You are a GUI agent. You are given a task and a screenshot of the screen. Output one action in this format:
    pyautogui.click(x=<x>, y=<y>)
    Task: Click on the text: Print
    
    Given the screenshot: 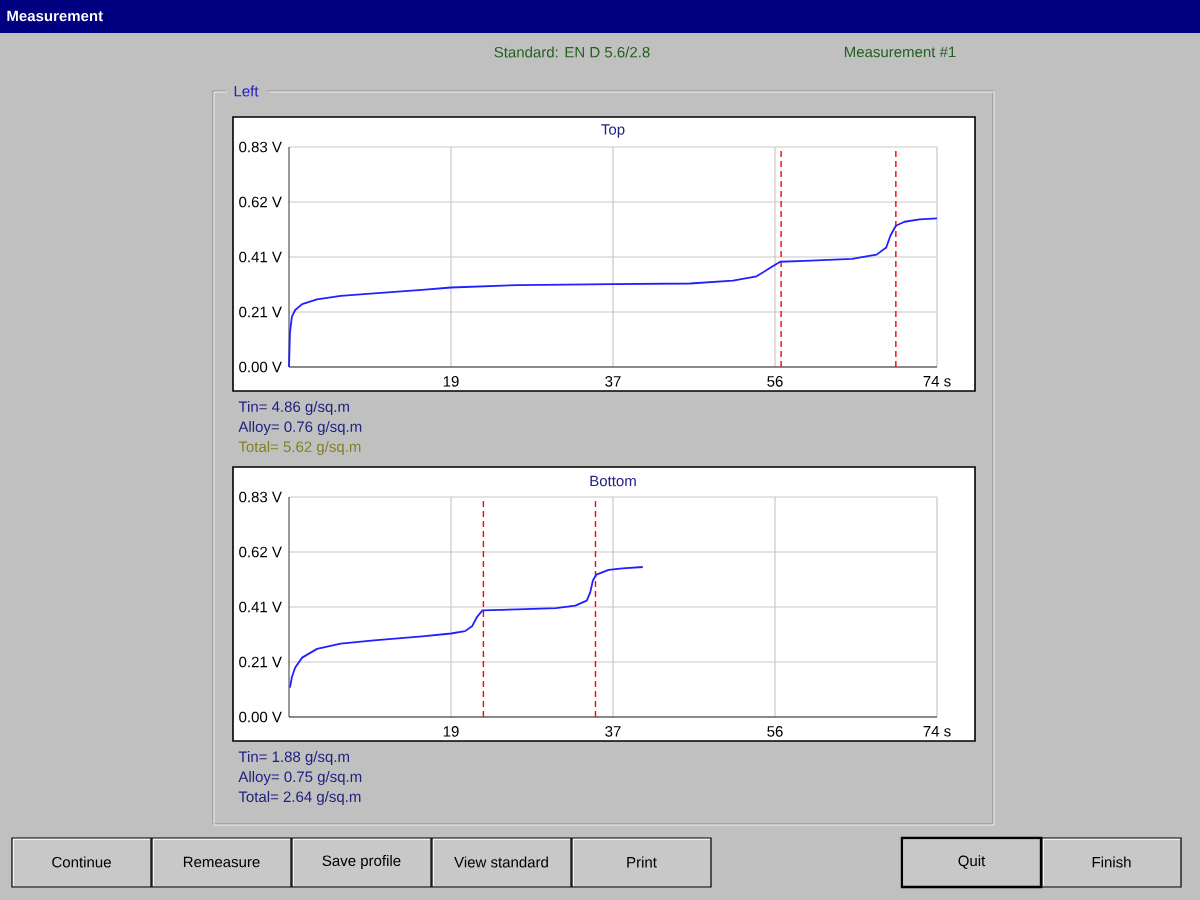 What is the action you would take?
    pyautogui.click(x=642, y=862)
    